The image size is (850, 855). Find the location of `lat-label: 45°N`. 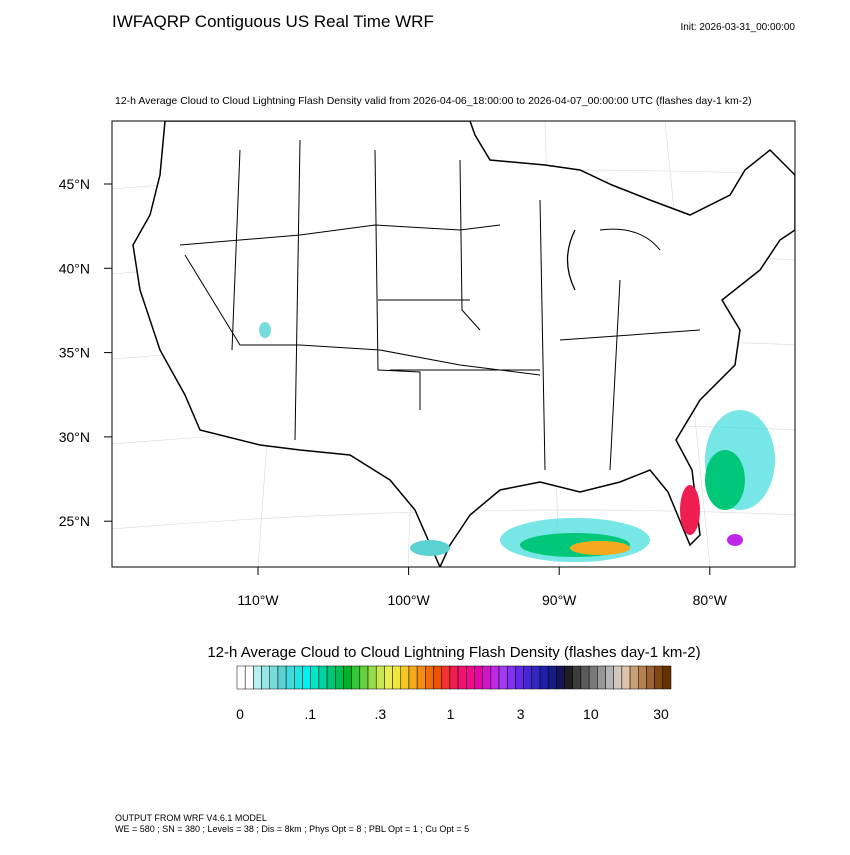

lat-label: 45°N is located at coordinates (74, 184).